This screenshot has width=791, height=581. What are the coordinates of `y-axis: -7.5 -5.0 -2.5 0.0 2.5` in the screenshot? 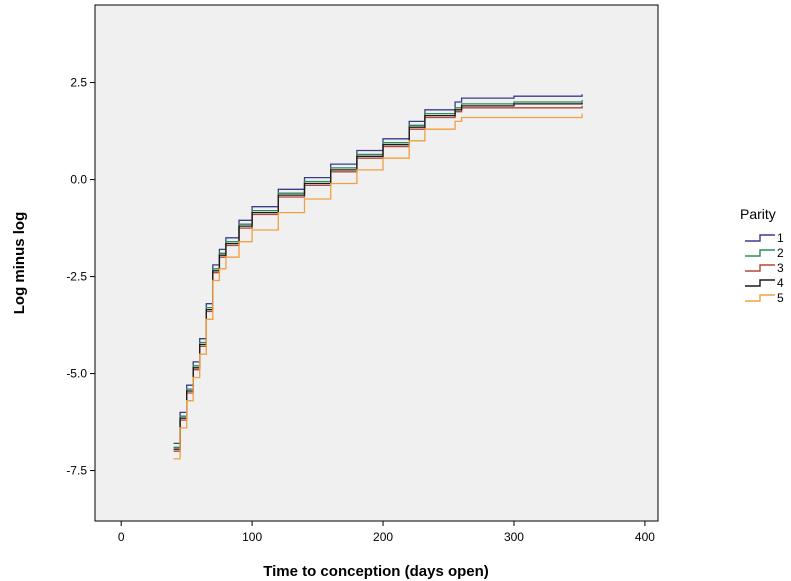 It's located at (80, 277).